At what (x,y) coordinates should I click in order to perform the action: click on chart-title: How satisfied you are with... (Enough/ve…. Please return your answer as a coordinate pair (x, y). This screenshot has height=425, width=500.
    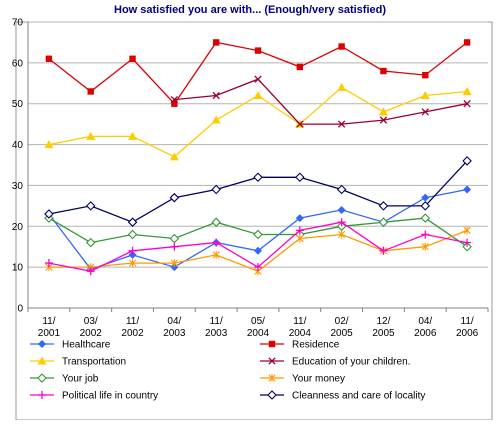
    Looking at the image, I should click on (250, 10).